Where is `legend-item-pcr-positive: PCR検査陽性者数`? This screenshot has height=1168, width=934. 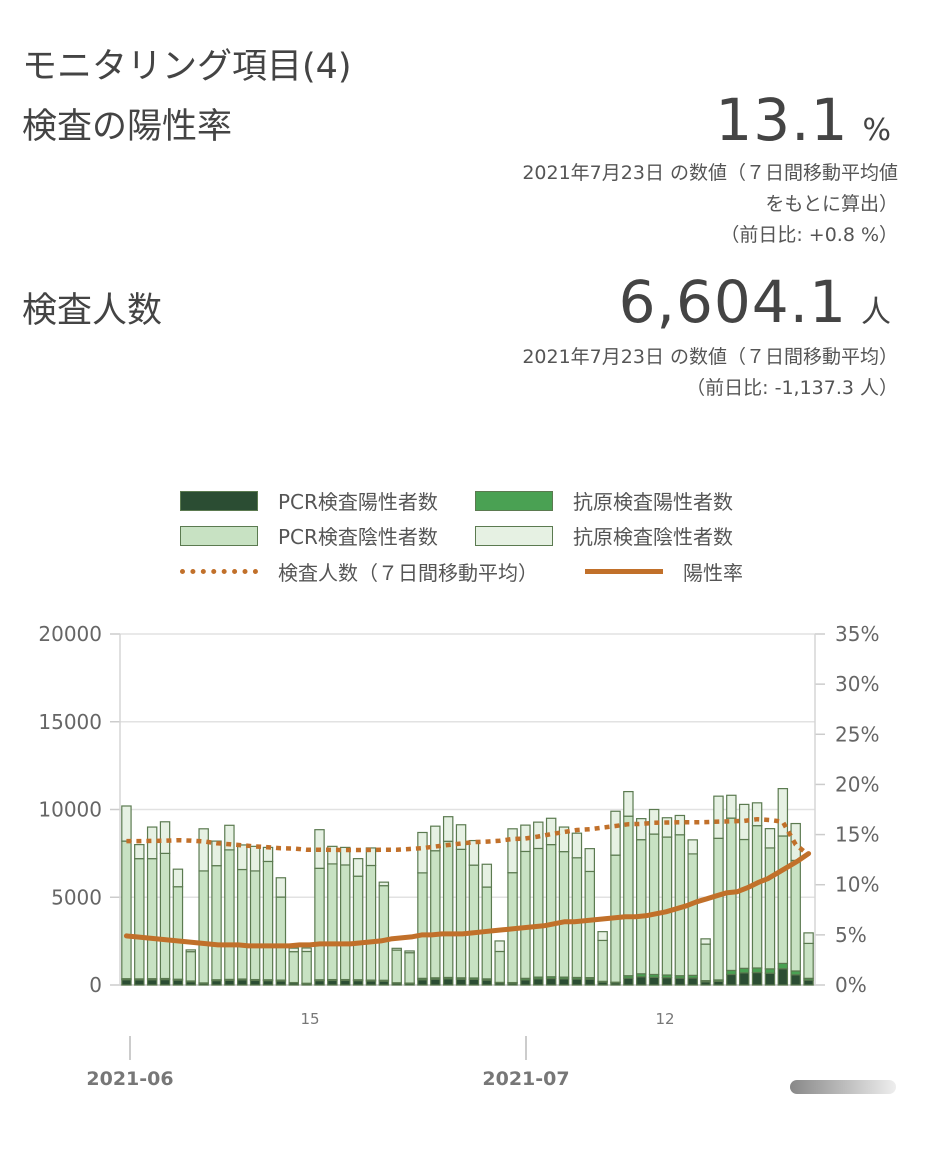 legend-item-pcr-positive: PCR検査陽性者数 is located at coordinates (309, 500).